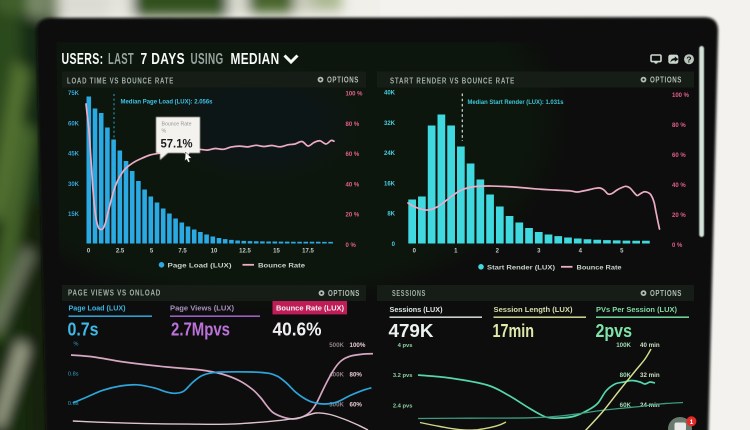 This screenshot has height=430, width=750. I want to click on svg-text: 15K, so click(74, 215).